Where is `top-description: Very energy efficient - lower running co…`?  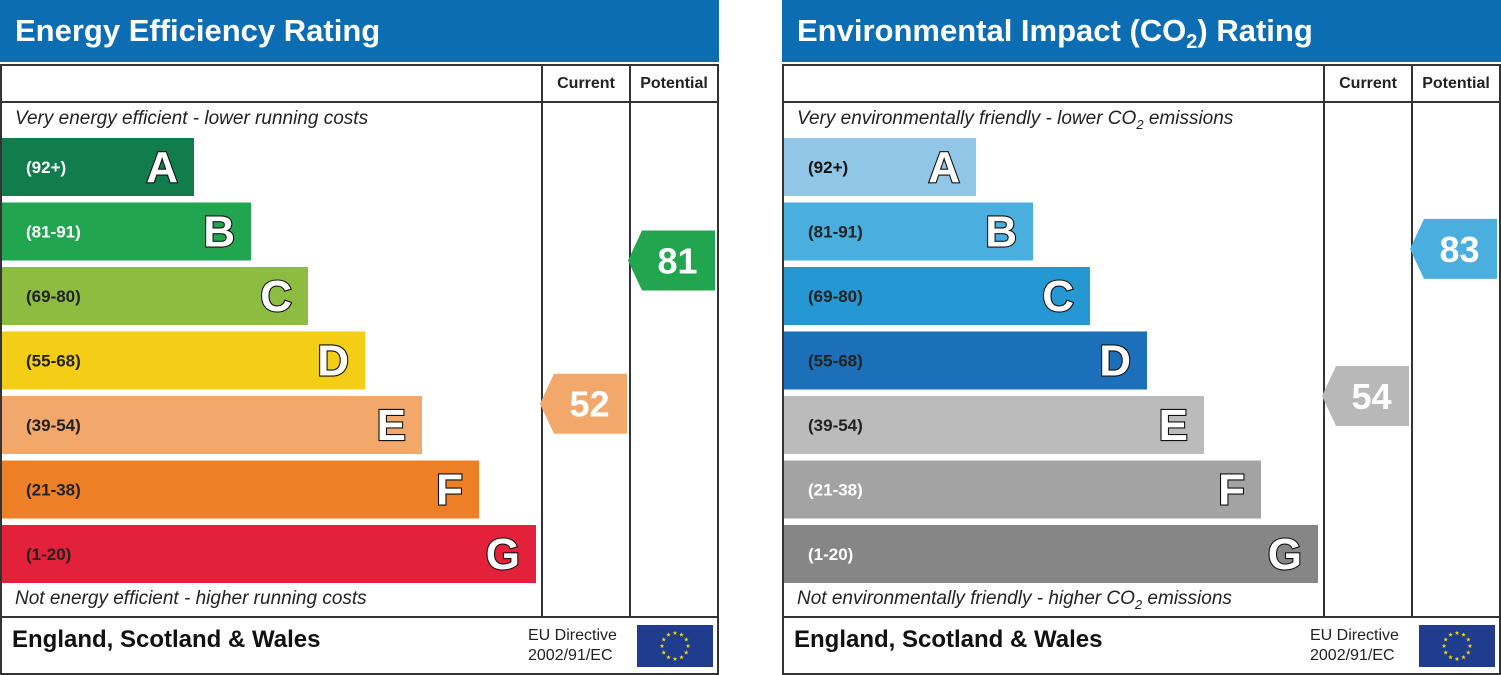 top-description: Very energy efficient - lower running co… is located at coordinates (192, 118).